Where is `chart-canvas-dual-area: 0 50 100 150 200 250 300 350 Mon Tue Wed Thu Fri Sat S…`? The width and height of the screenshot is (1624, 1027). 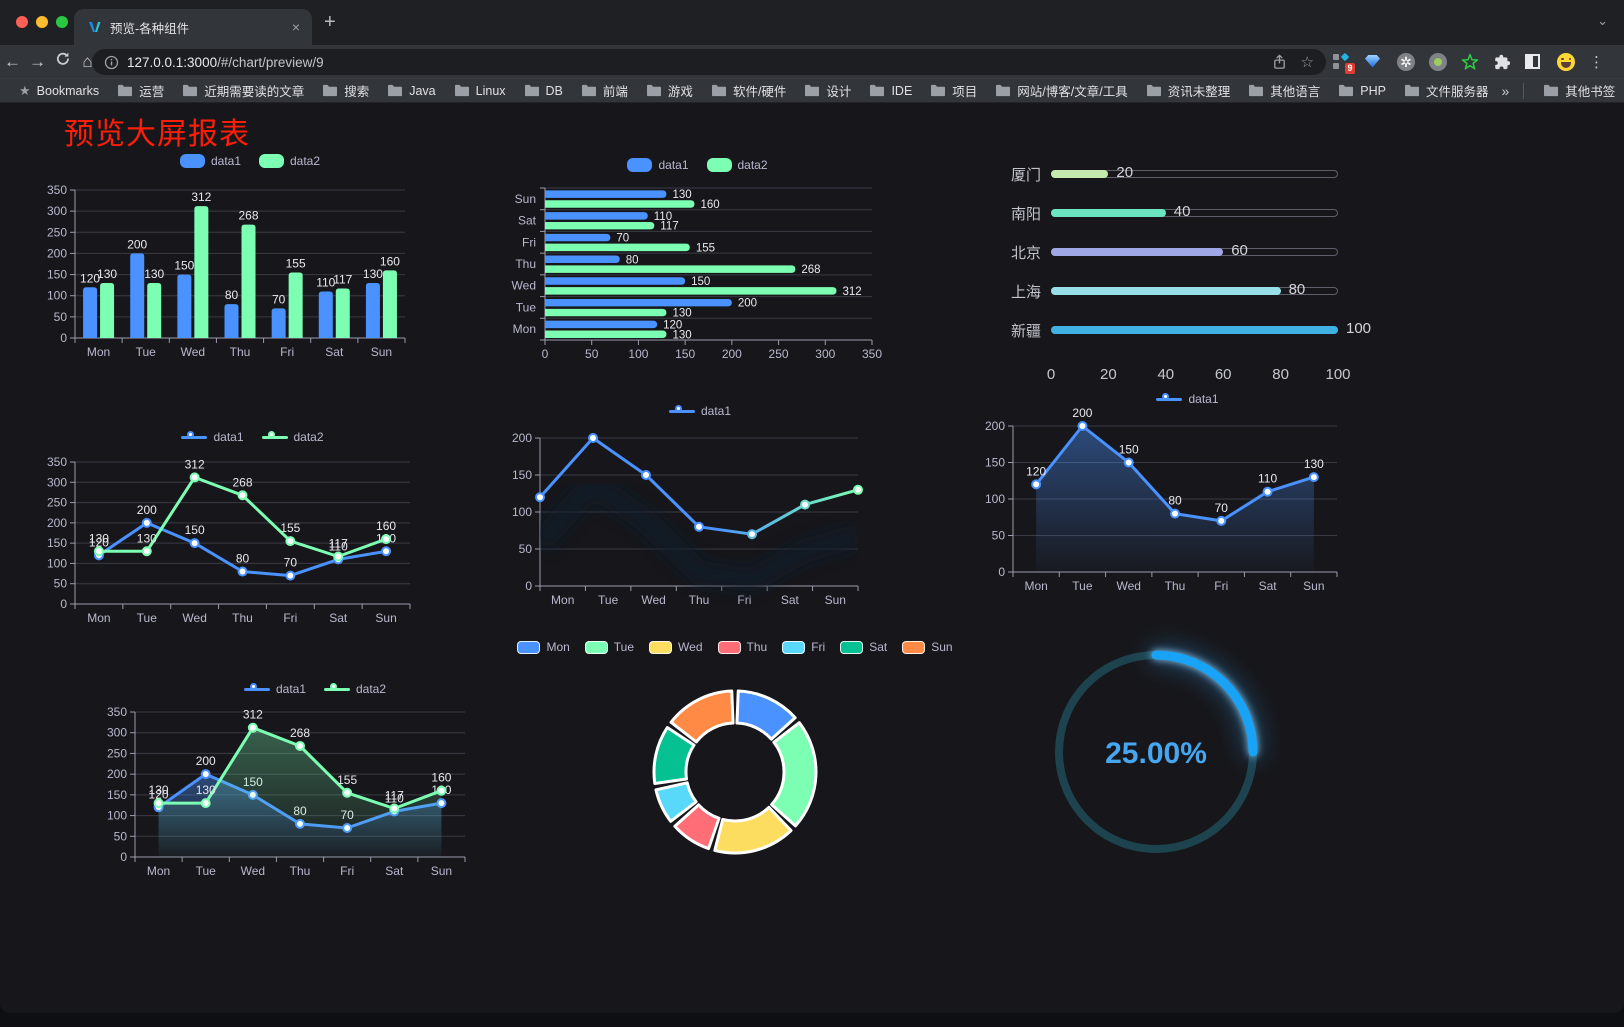
chart-canvas-dual-area: 0 50 100 150 200 250 300 350 Mon Tue Wed Thu Fri Sat S… is located at coordinates (315, 783).